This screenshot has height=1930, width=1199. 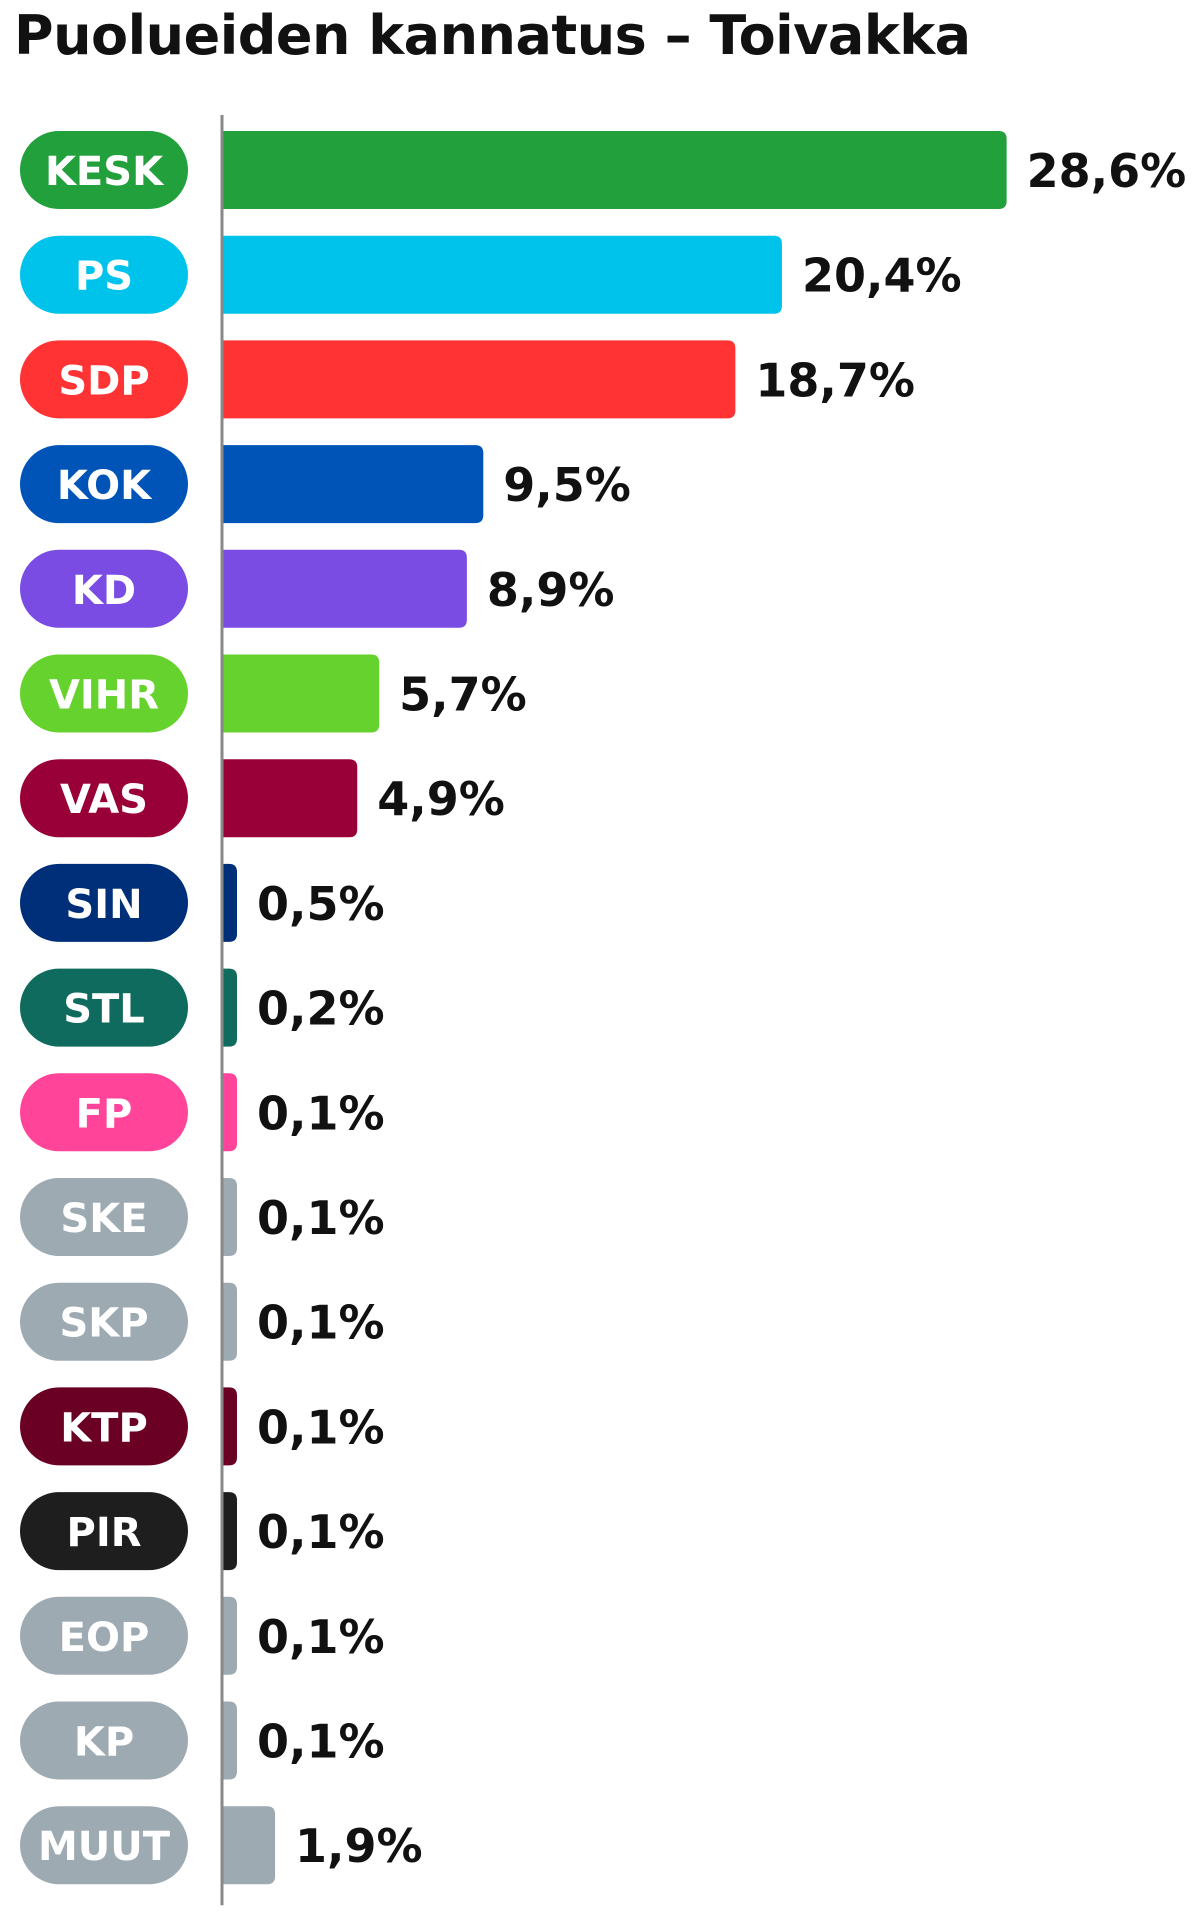 I want to click on bar-ps, so click(x=502, y=274).